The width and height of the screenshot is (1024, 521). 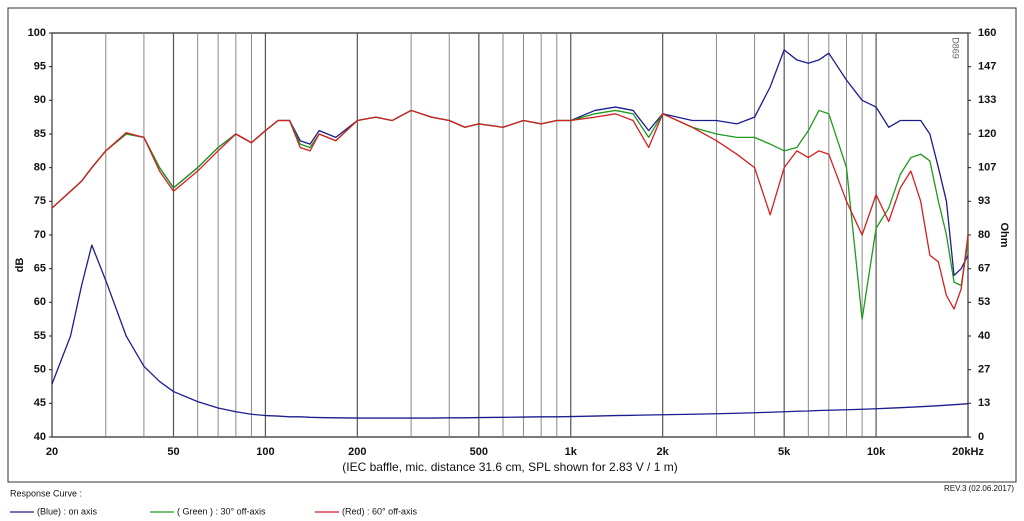 I want to click on y-tick-label: 70, so click(x=40, y=235).